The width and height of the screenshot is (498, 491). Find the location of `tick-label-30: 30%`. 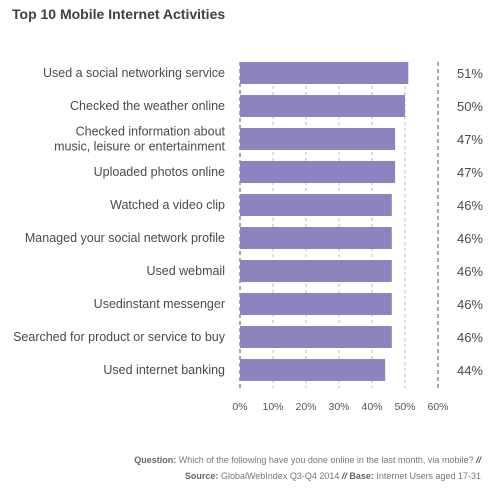

tick-label-30: 30% is located at coordinates (338, 407).